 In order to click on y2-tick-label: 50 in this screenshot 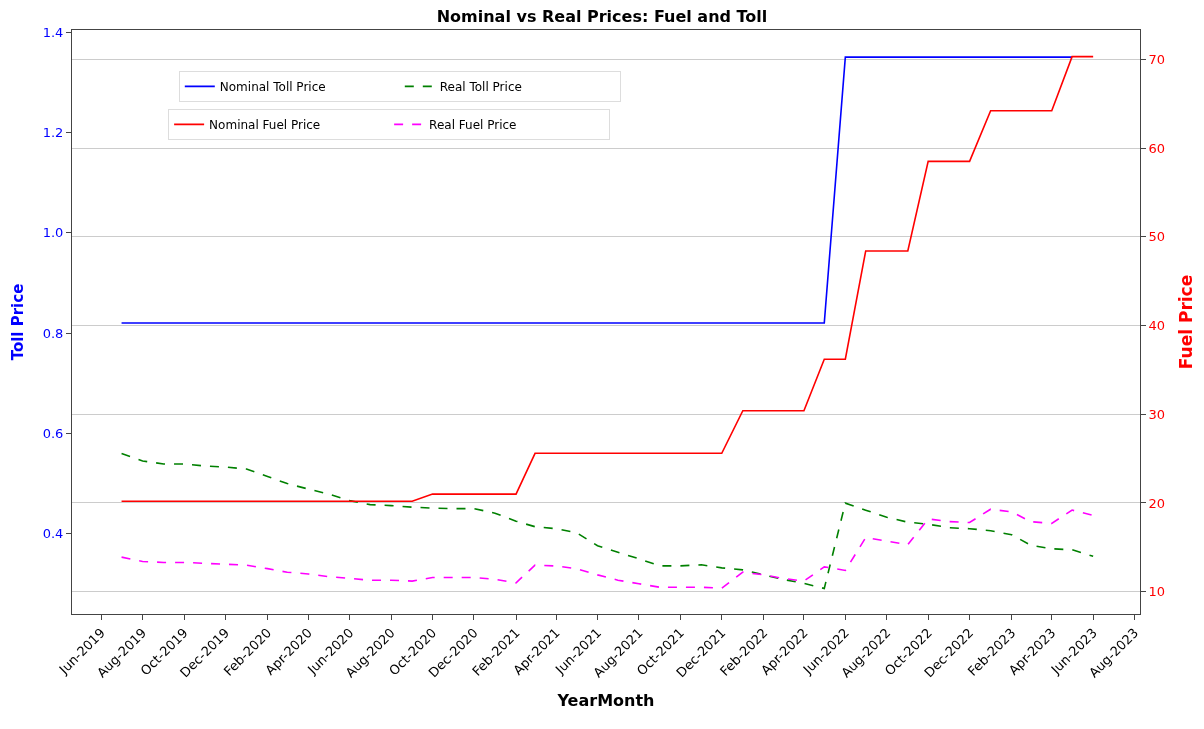, I will do `click(1157, 237)`.